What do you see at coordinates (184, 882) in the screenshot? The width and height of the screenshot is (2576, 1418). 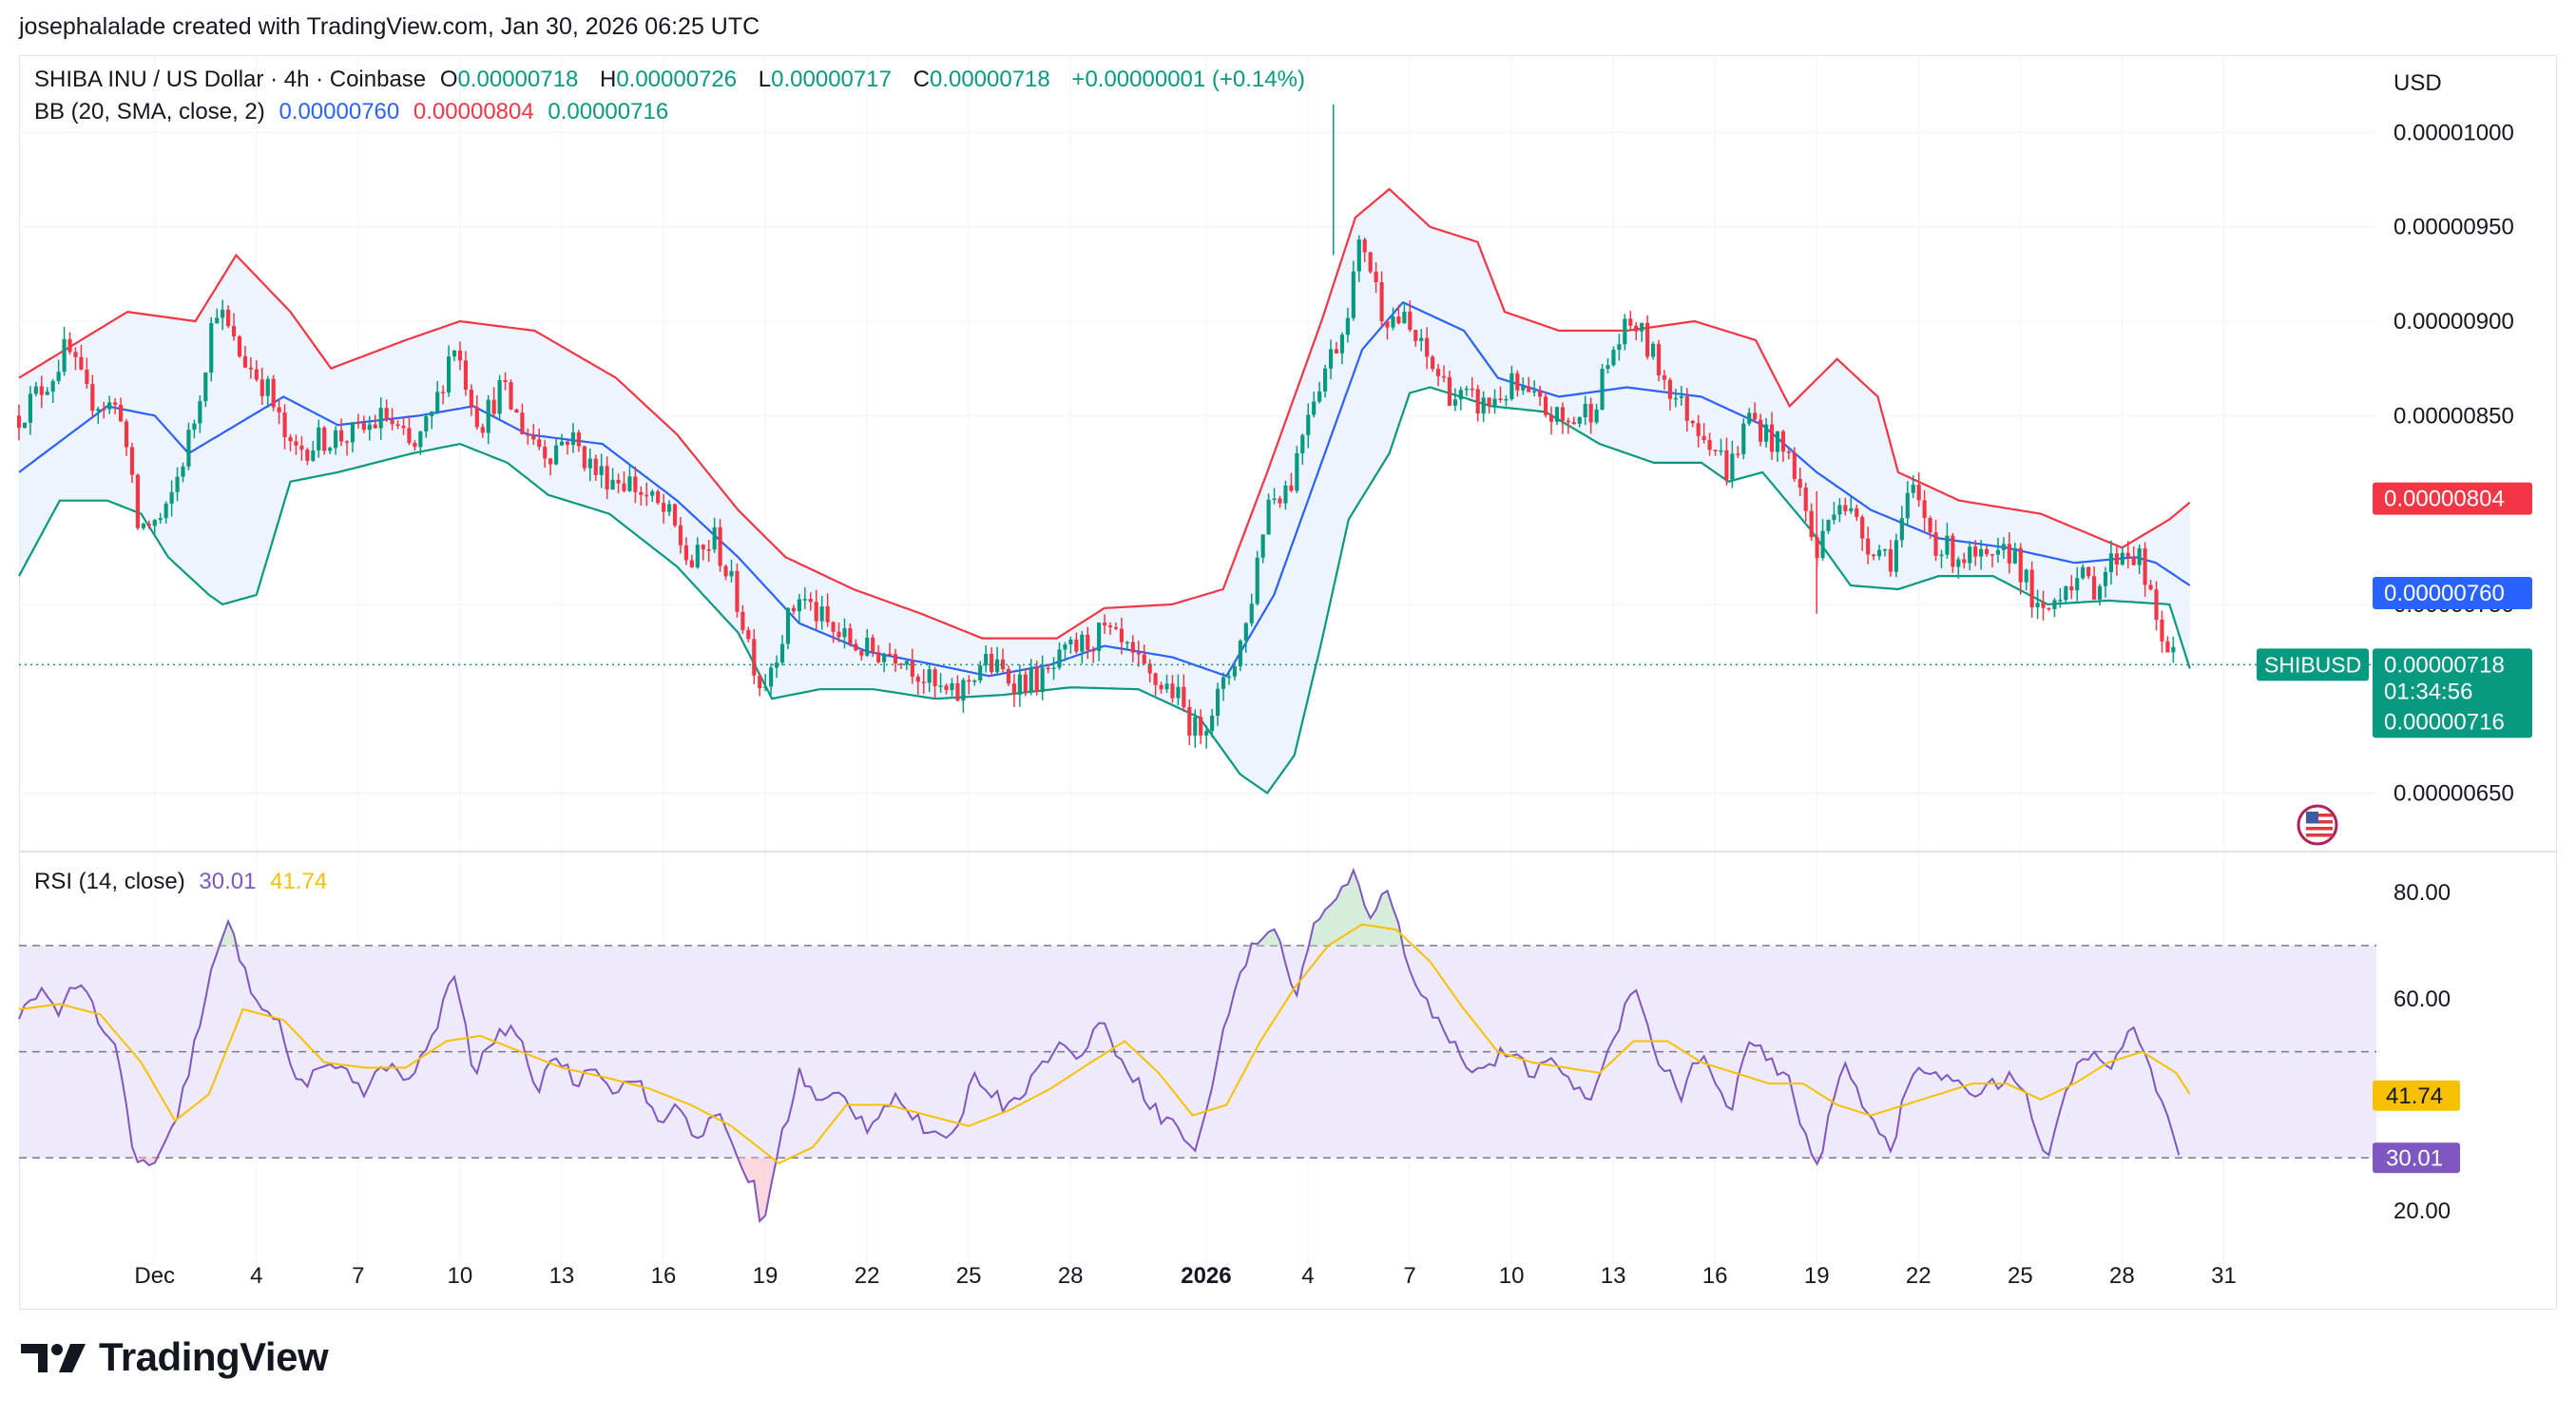 I see `rsi-legend: RSI (14, close) 30.01 41.74` at bounding box center [184, 882].